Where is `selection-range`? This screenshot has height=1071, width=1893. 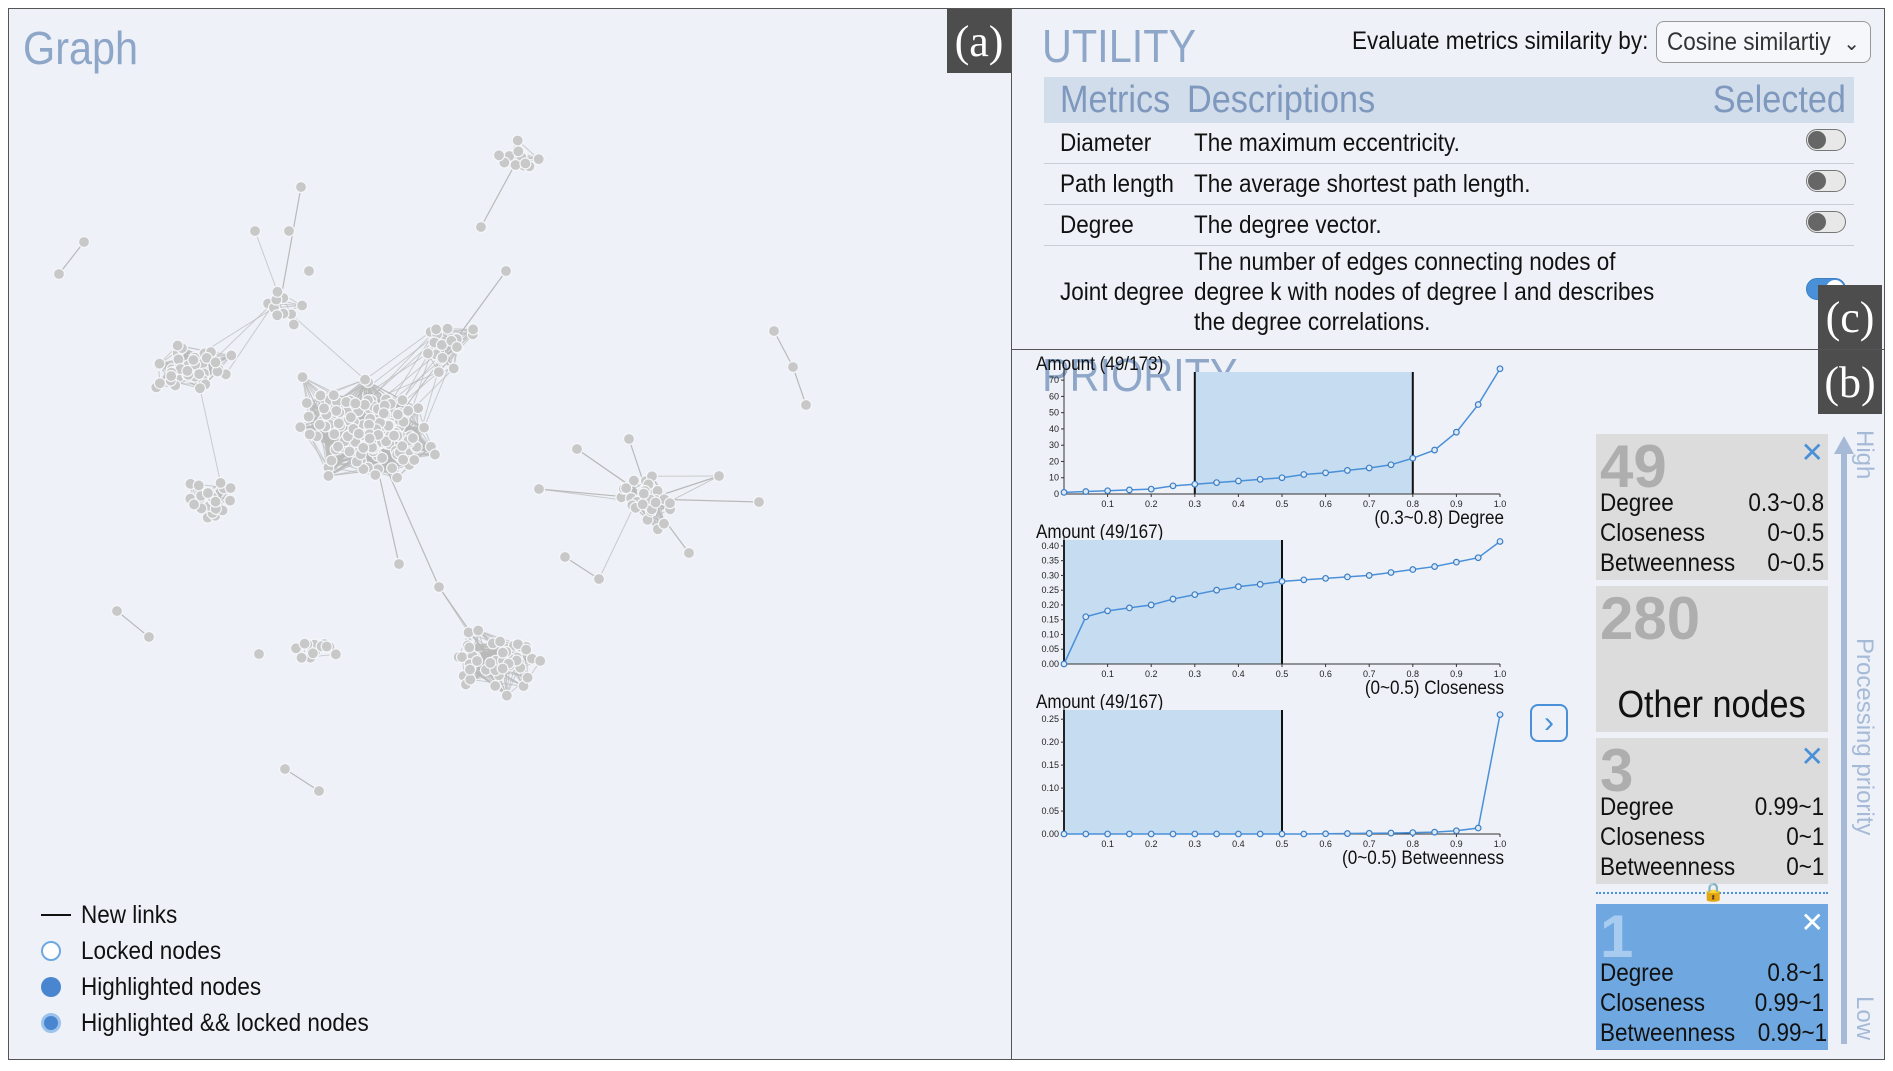 selection-range is located at coordinates (1173, 772).